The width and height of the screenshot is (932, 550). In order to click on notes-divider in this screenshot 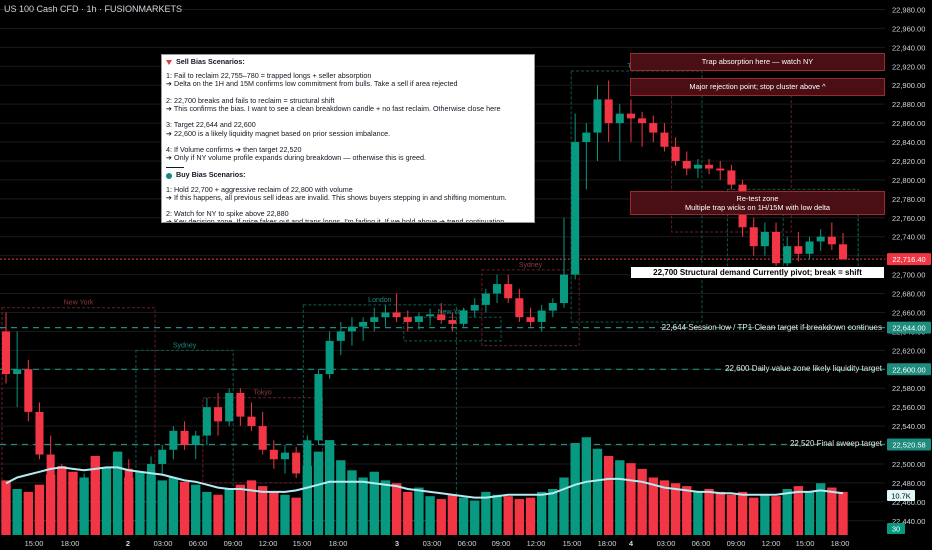, I will do `click(175, 168)`.